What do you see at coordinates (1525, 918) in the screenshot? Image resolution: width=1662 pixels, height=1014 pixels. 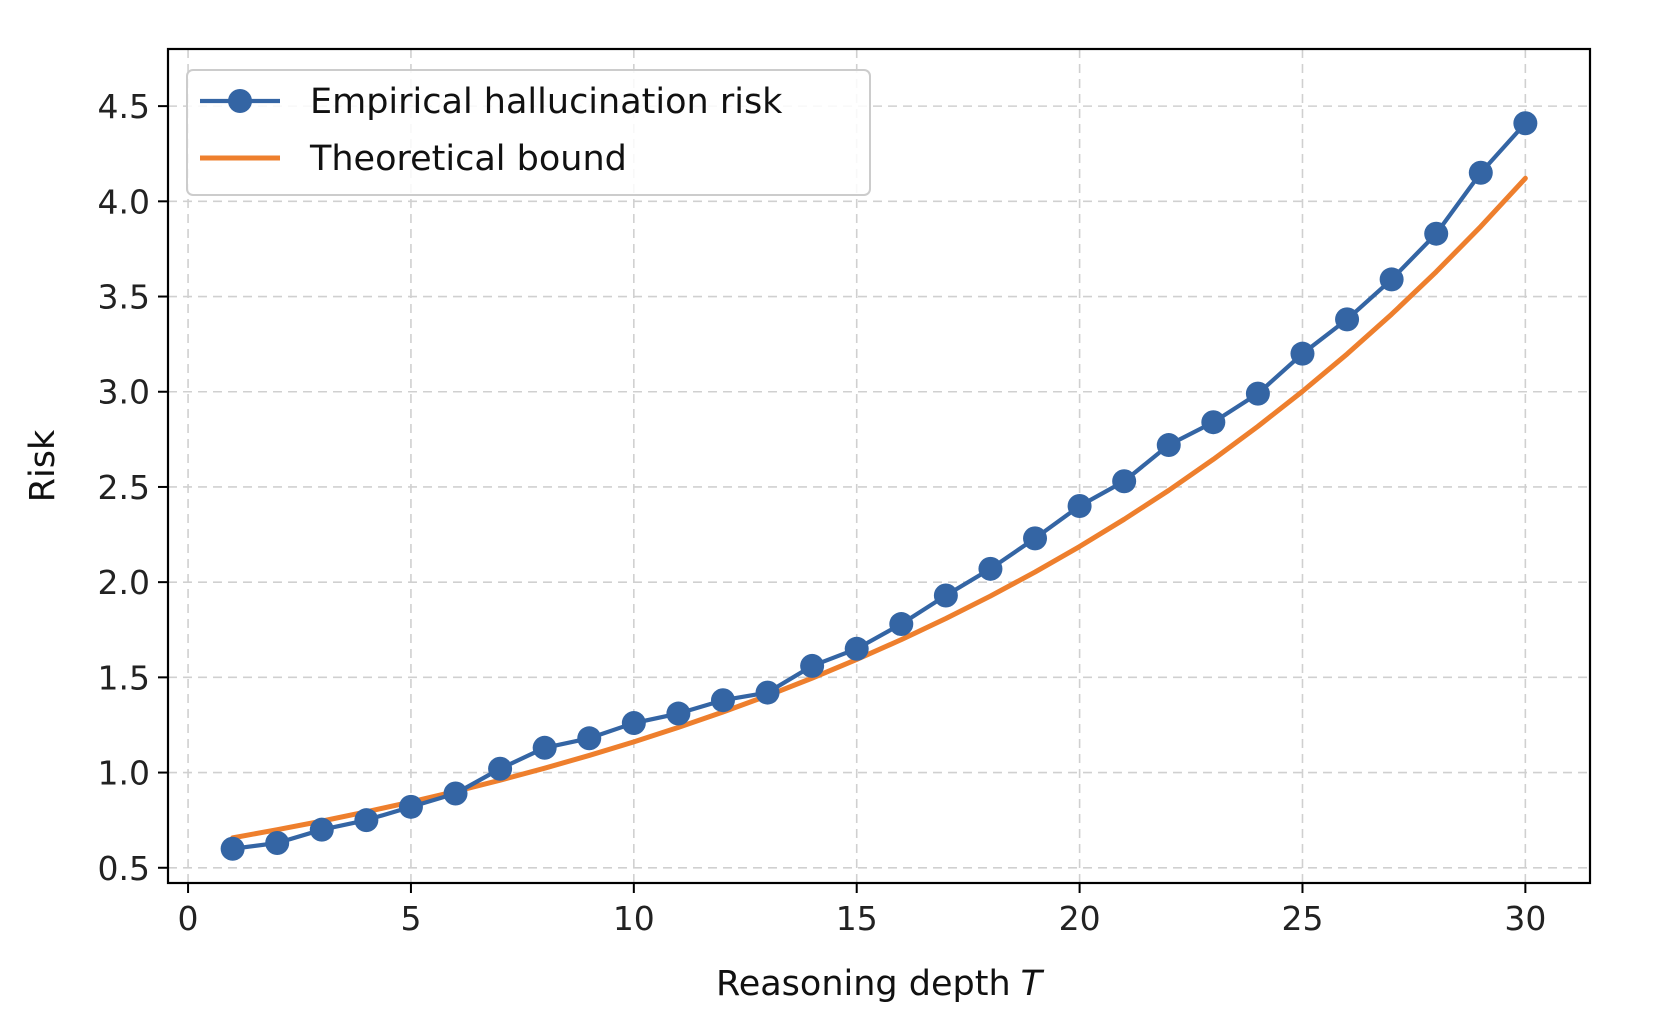 I see `x-tick-label: 30` at bounding box center [1525, 918].